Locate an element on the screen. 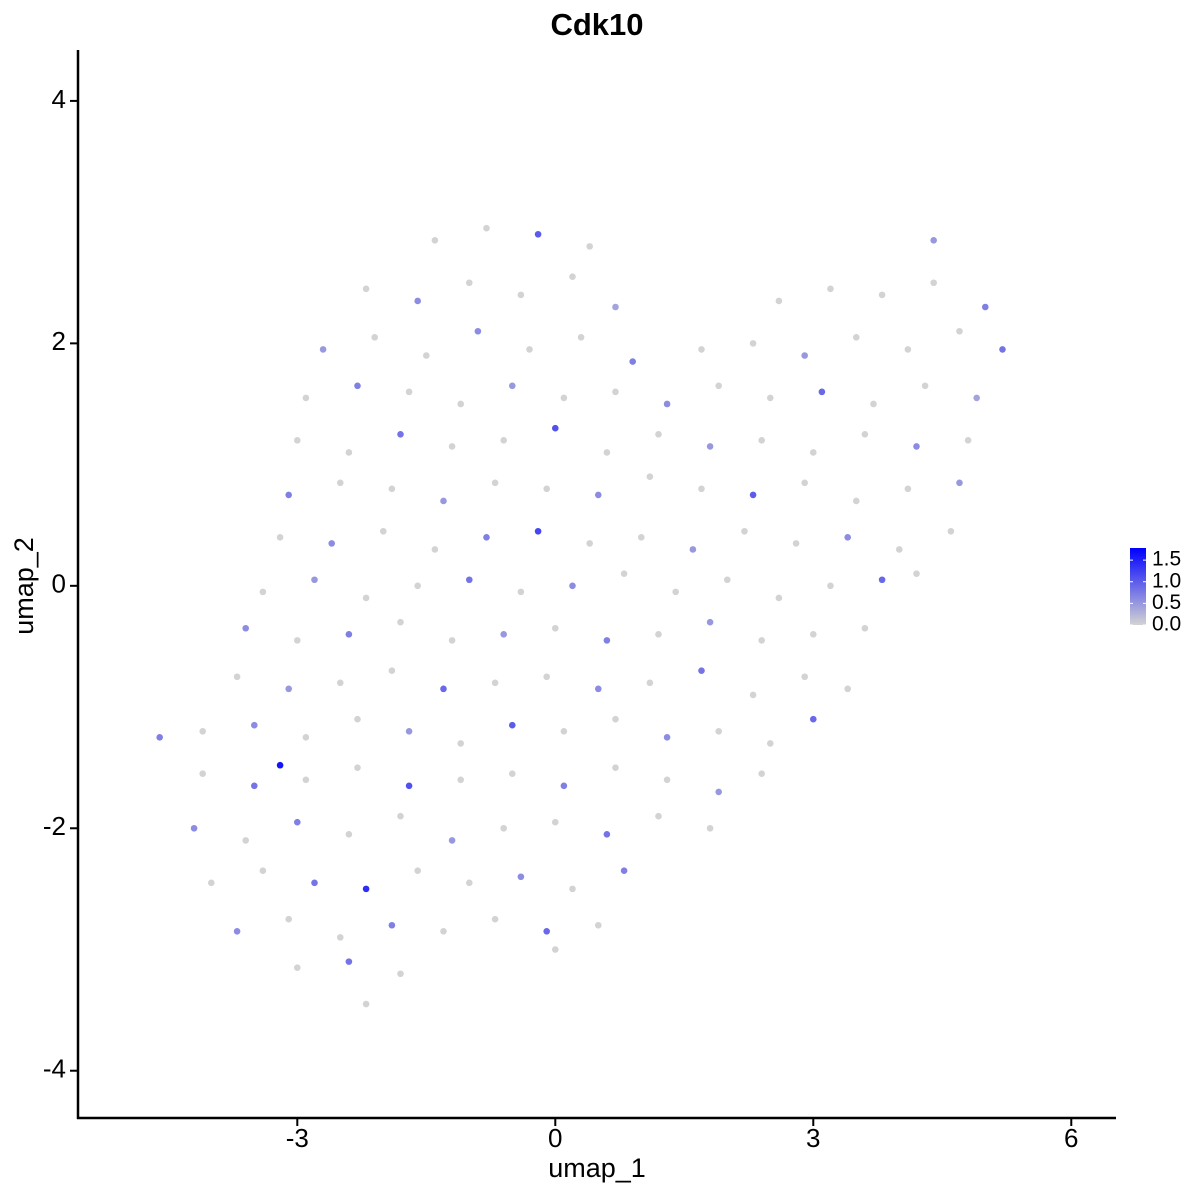 This screenshot has height=1200, width=1200. x-axis-title: umap_1 is located at coordinates (597, 1168).